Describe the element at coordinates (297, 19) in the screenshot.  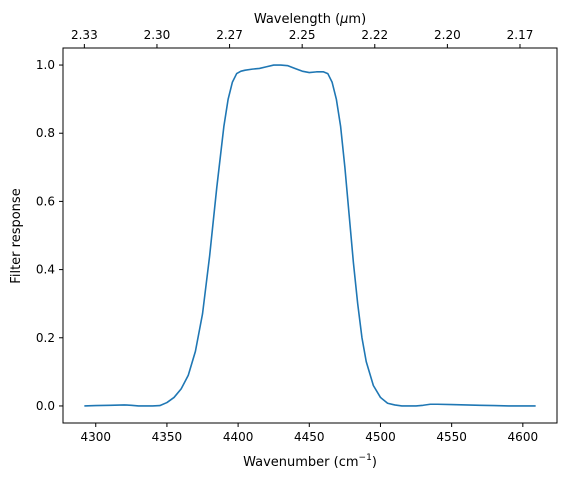
I see `top-x-axis-title-prefix: Wavelength (` at that location.